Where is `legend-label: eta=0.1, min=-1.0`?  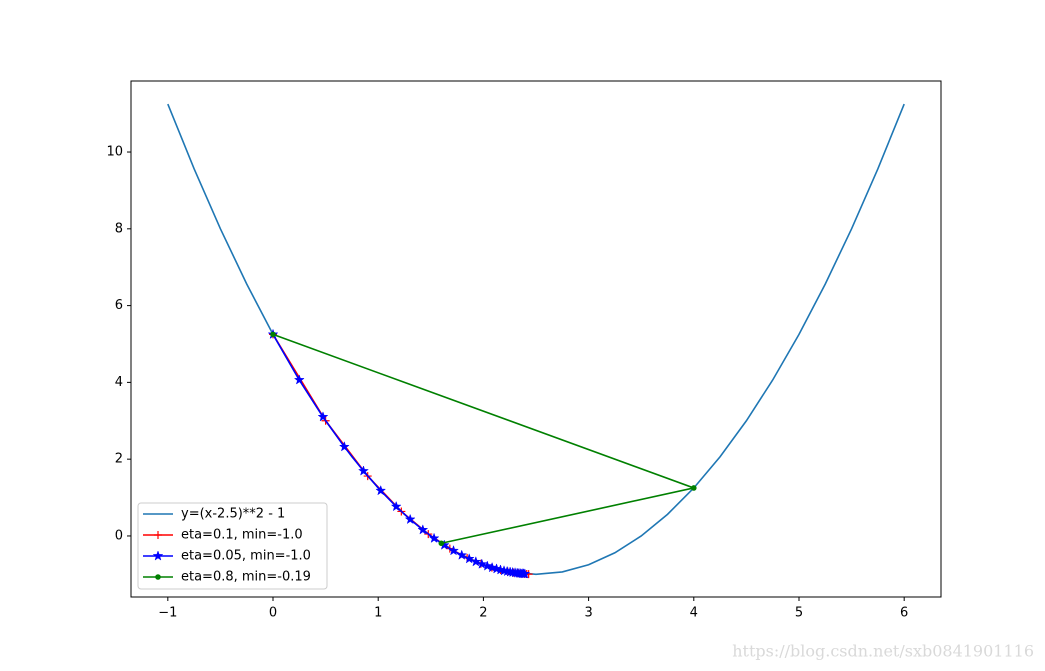
legend-label: eta=0.1, min=-1.0 is located at coordinates (242, 535).